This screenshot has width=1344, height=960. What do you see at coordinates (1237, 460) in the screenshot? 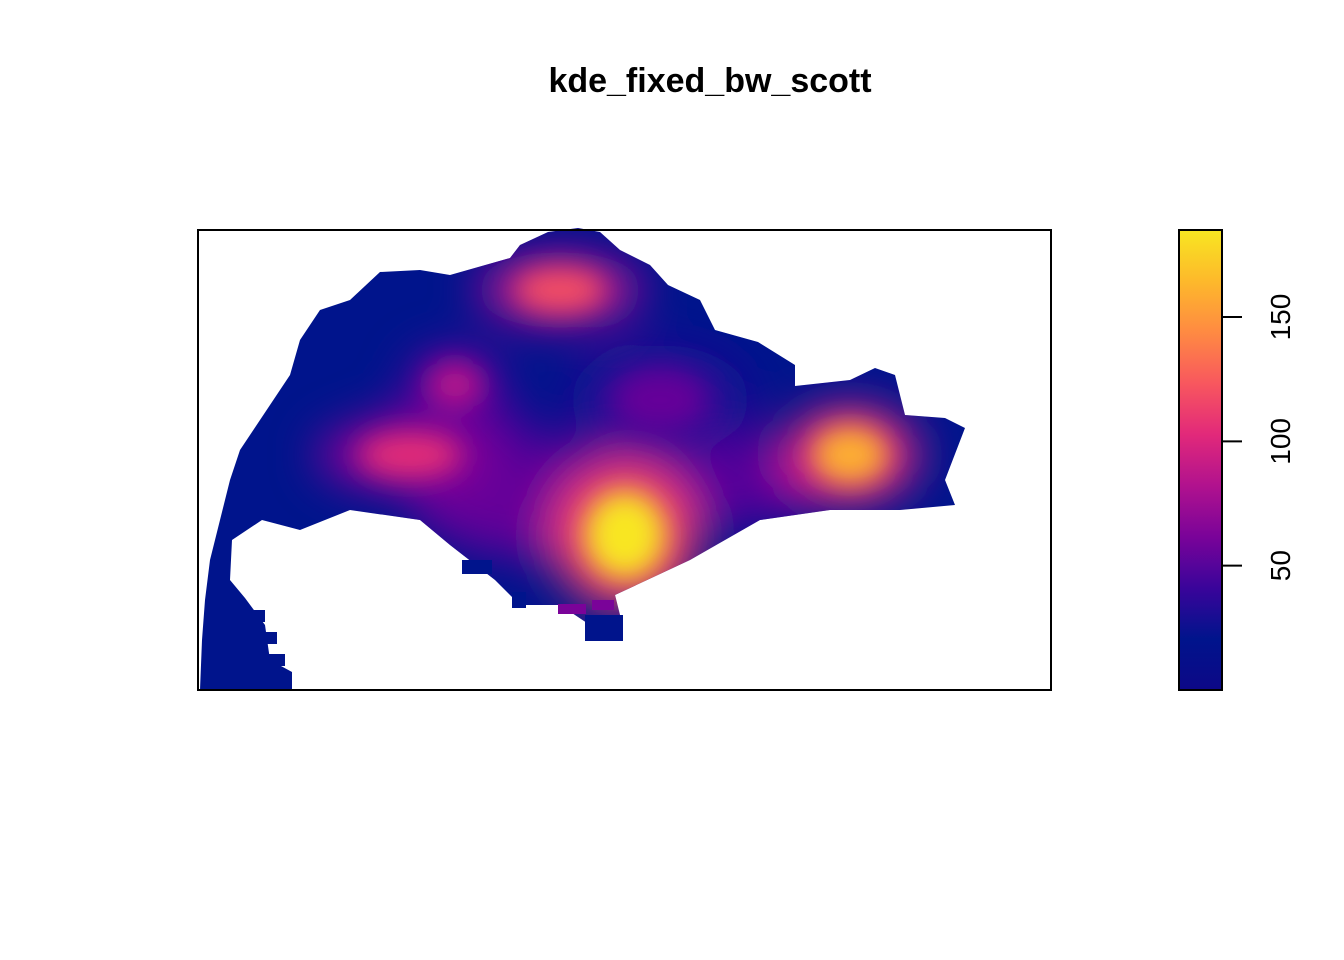
I see `color-legend: 50 100 150` at bounding box center [1237, 460].